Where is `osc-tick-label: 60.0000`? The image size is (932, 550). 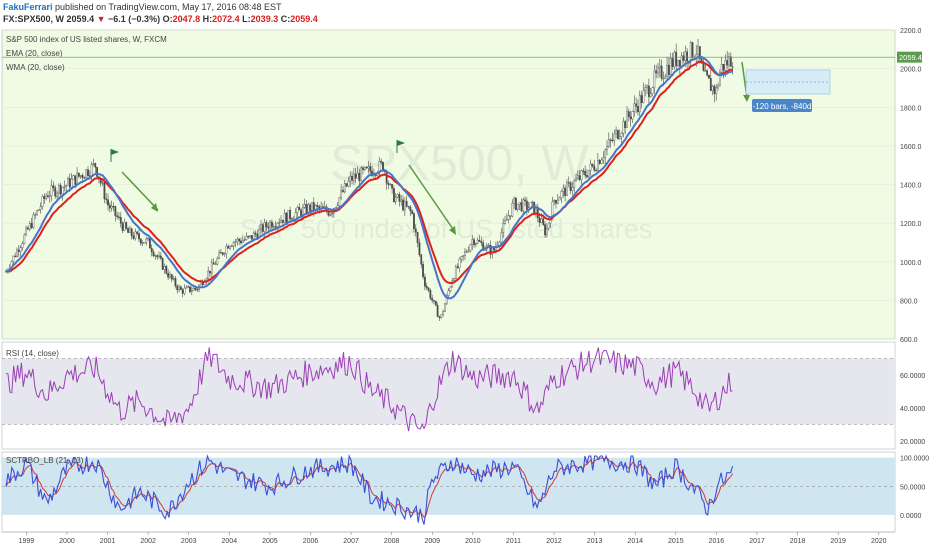
osc-tick-label: 60.0000 is located at coordinates (912, 376).